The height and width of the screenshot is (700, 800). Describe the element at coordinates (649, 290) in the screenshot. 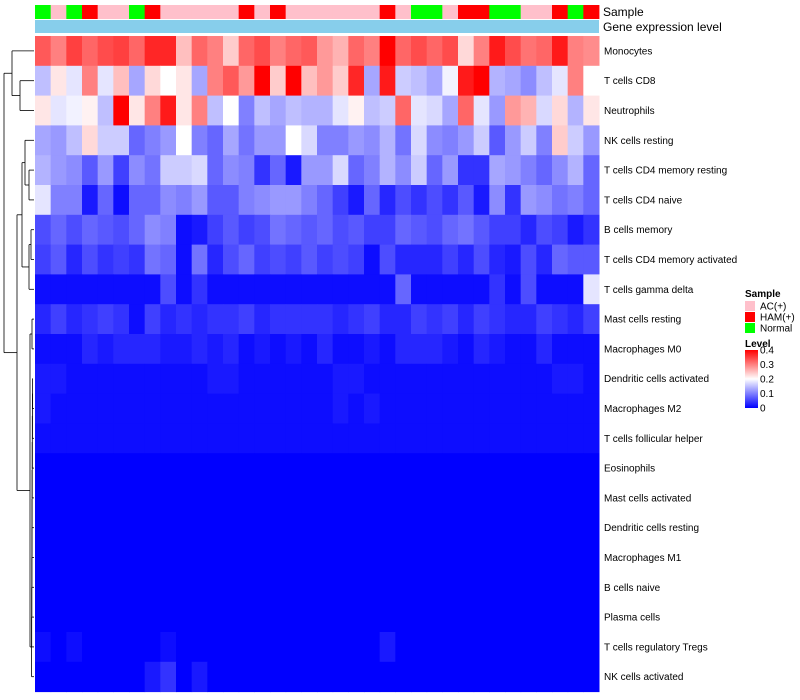

I see `row-label: T cells gamma delta` at that location.